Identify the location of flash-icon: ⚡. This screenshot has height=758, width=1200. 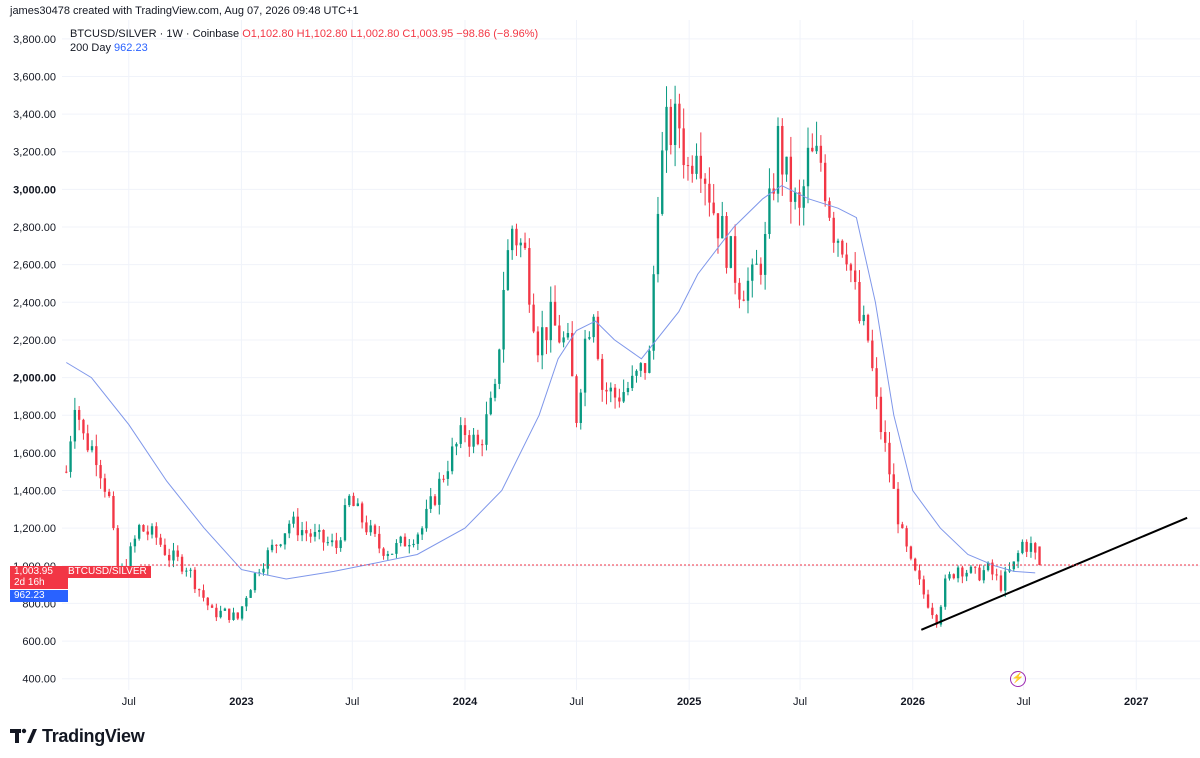
(1018, 679).